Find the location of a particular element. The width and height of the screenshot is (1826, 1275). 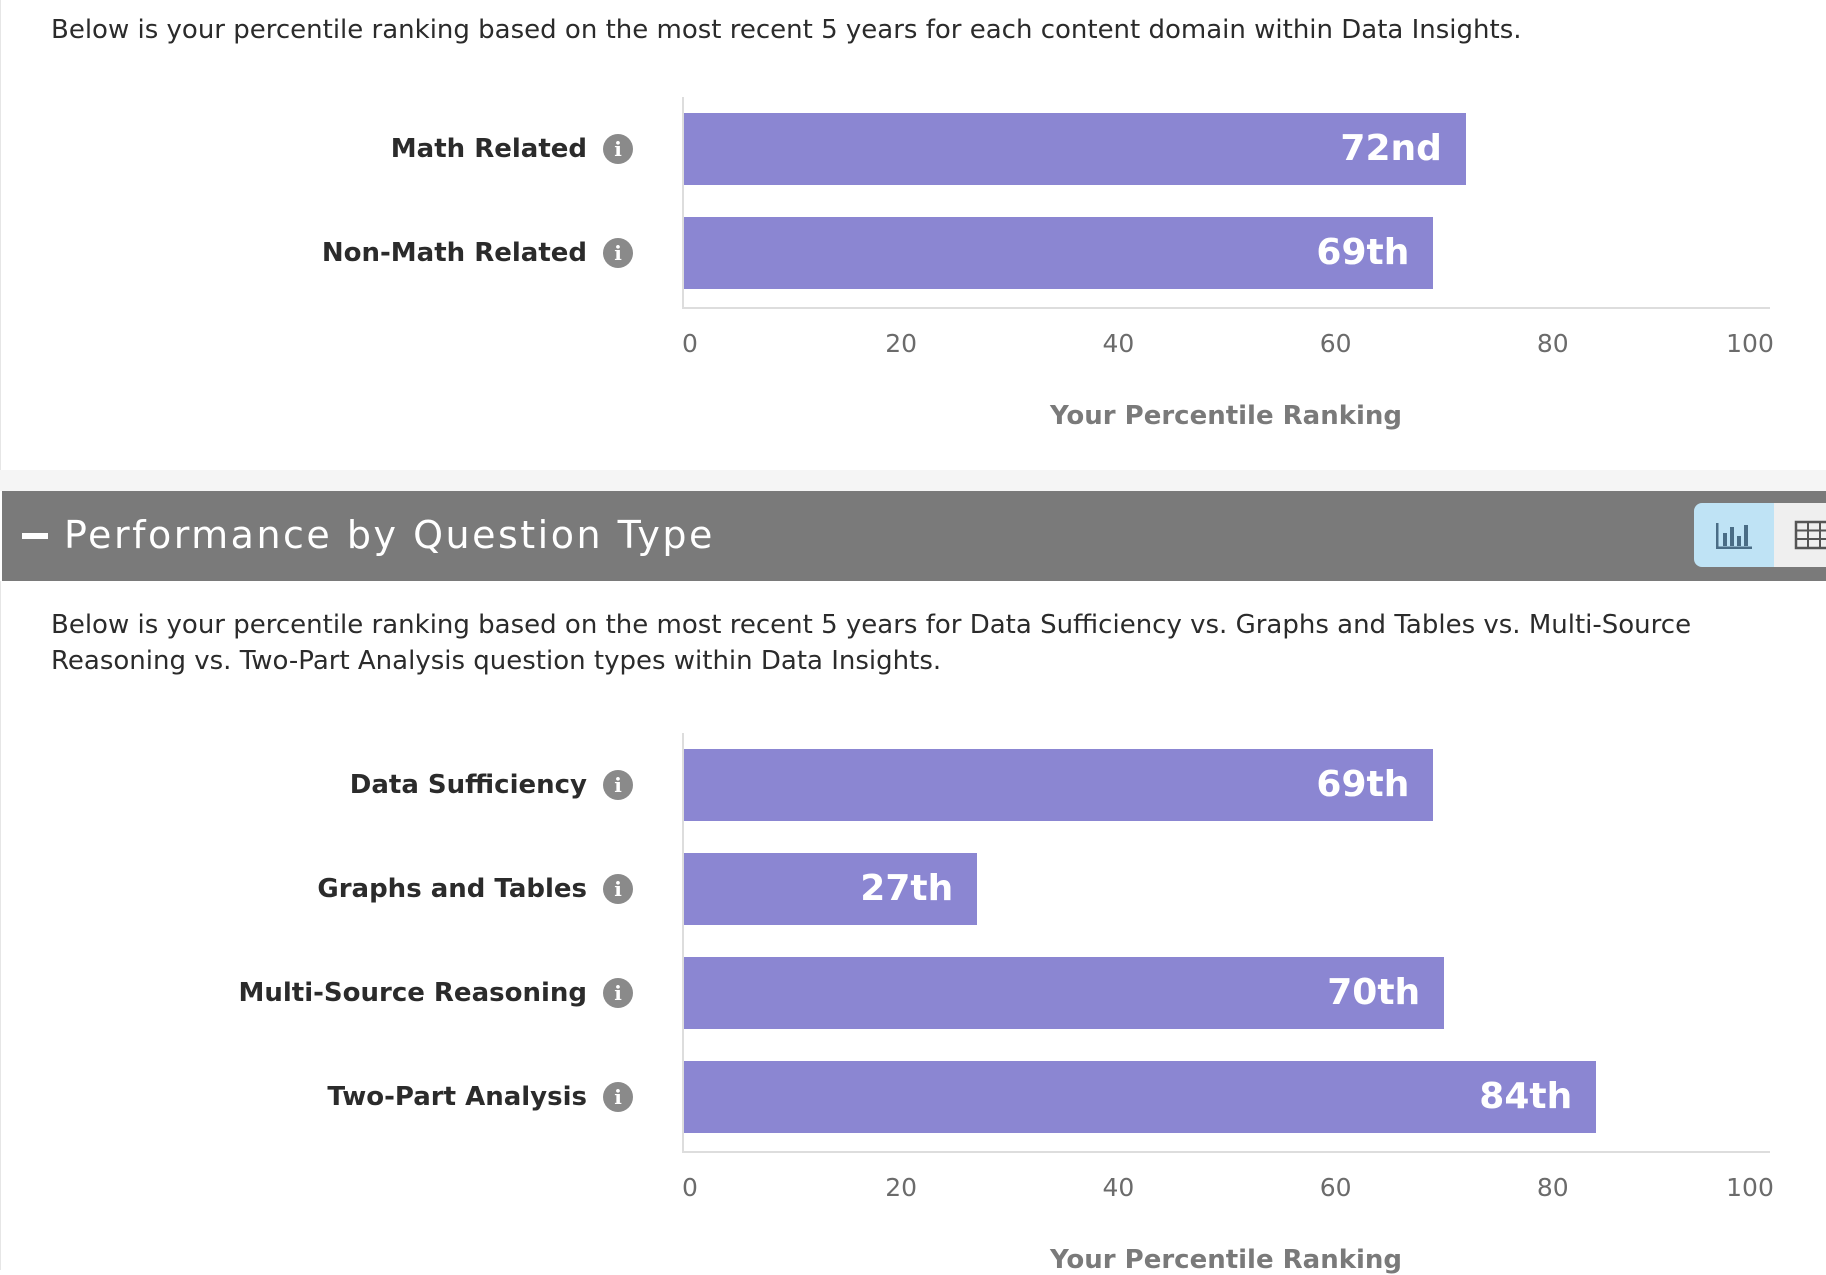

table-view-button is located at coordinates (1800, 535).